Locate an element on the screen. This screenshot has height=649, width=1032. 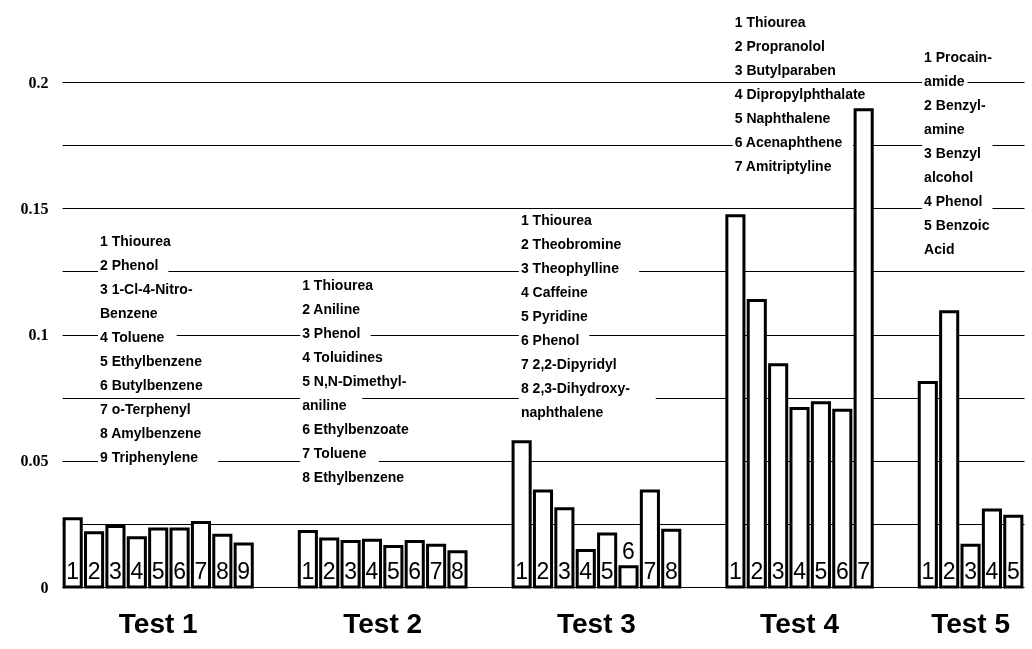
text: Test 2 is located at coordinates (383, 623).